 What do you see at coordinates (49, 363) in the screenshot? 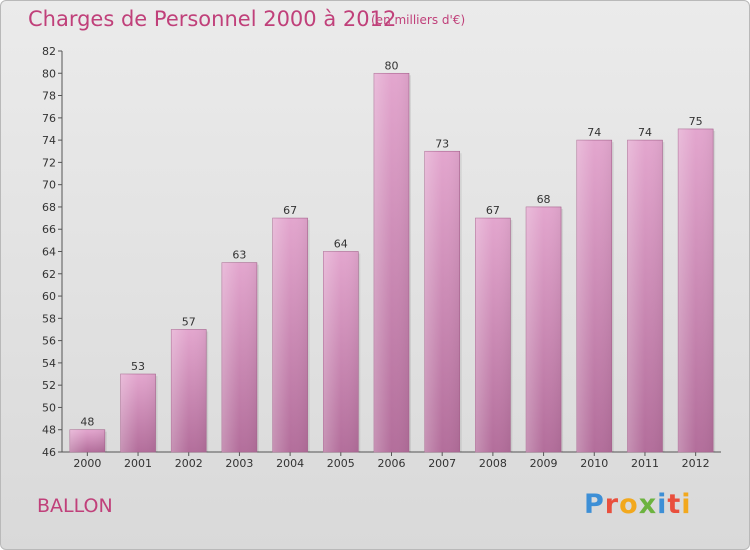
I see `y-tick-label: 54` at bounding box center [49, 363].